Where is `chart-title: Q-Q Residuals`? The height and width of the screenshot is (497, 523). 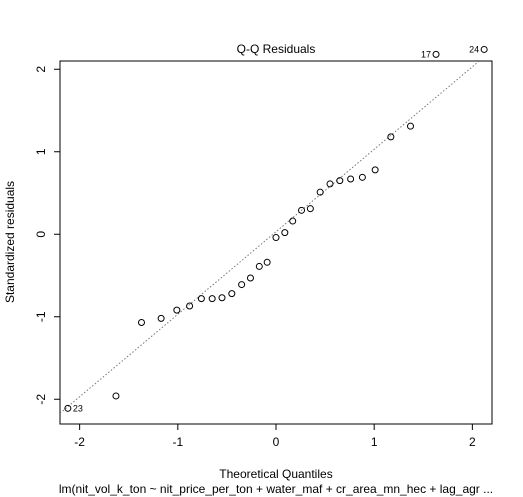 chart-title: Q-Q Residuals is located at coordinates (276, 49).